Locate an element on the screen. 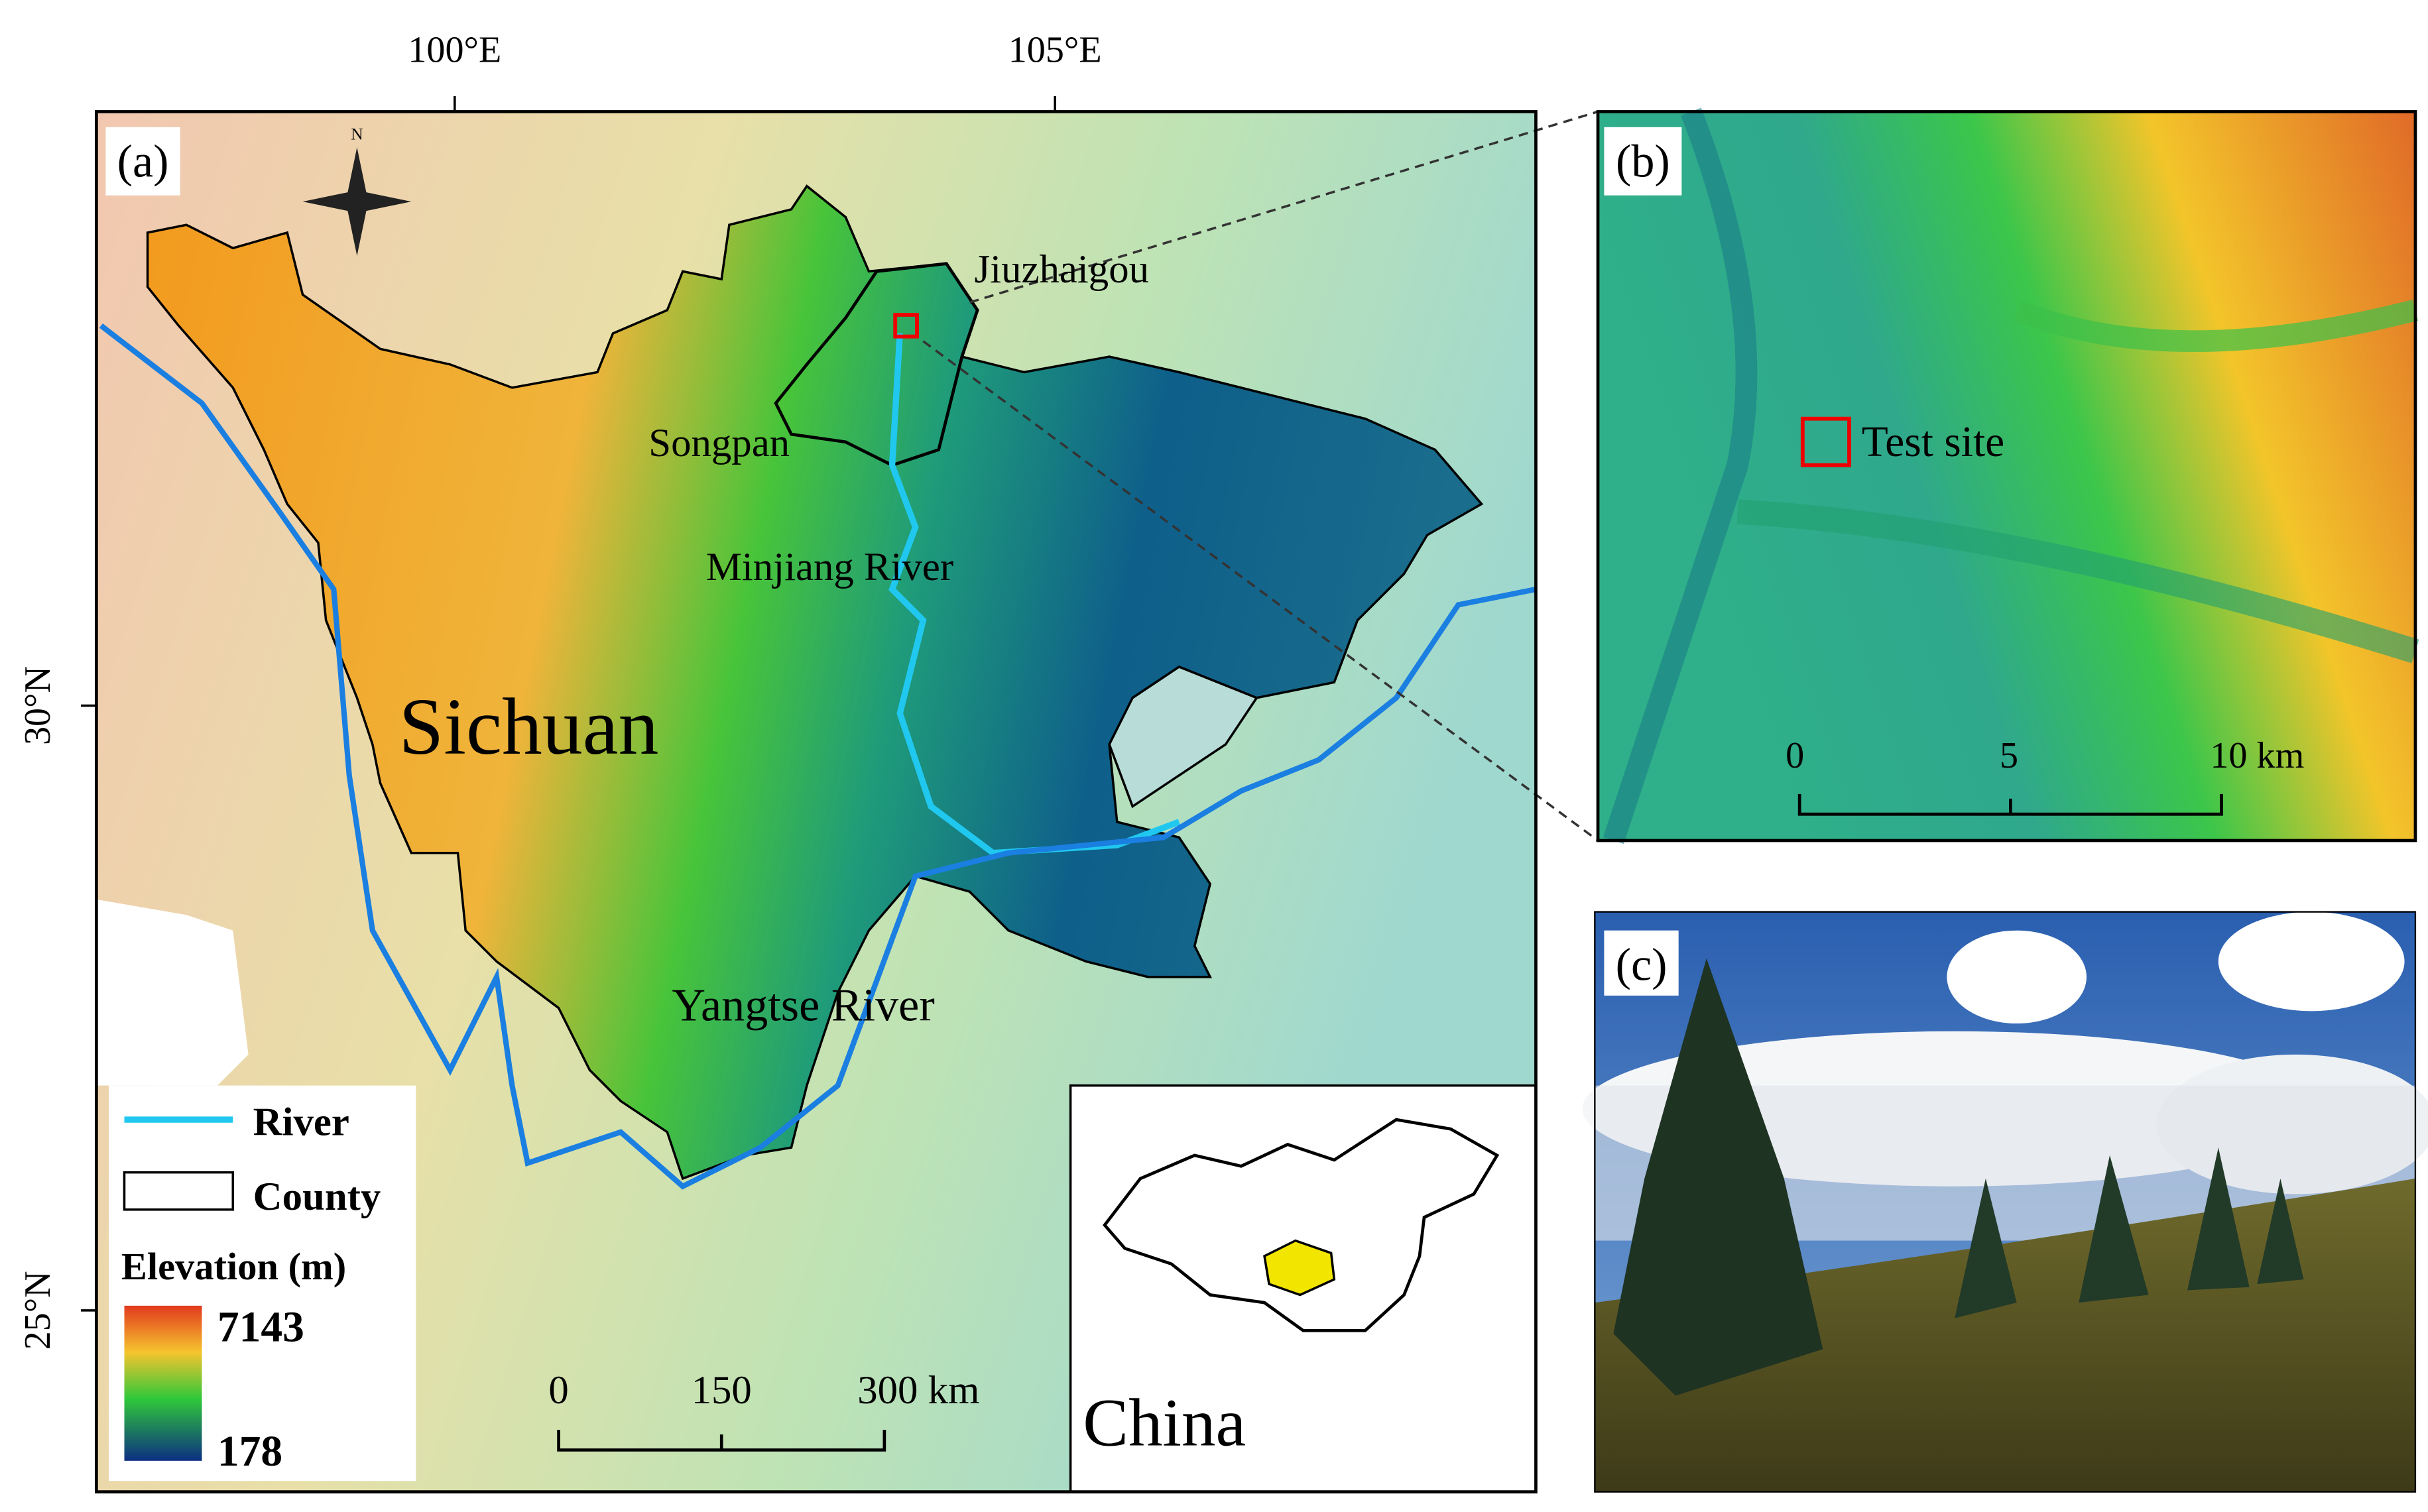 The height and width of the screenshot is (1512, 2428). lat-label: 30°N is located at coordinates (38, 705).